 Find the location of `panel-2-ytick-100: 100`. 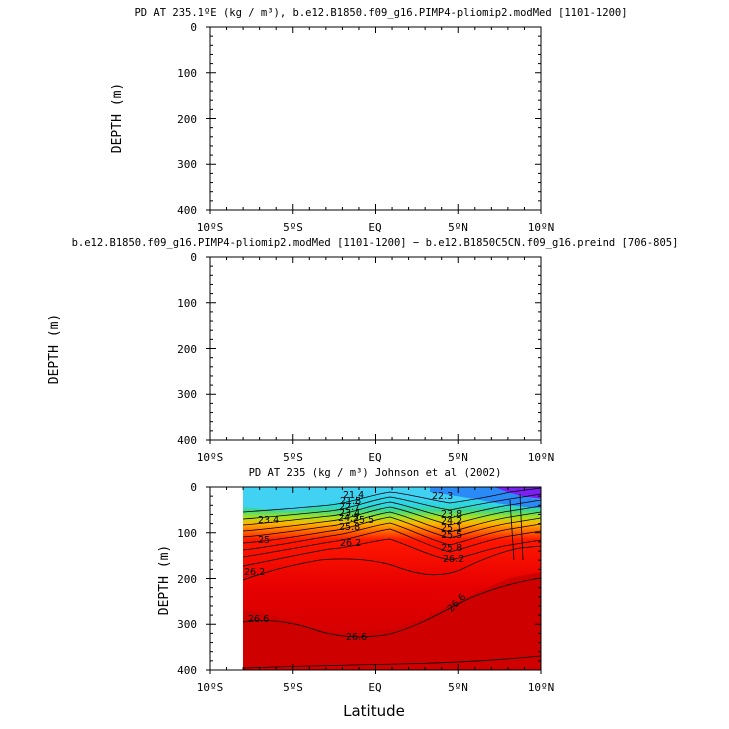

panel-2-ytick-100: 100 is located at coordinates (187, 303).